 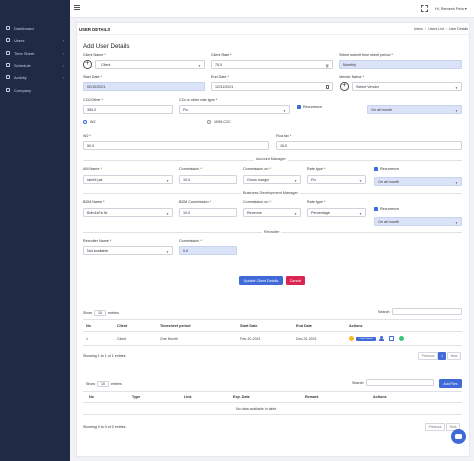 I want to click on breadcrumb-users-list: Users List, so click(x=436, y=29).